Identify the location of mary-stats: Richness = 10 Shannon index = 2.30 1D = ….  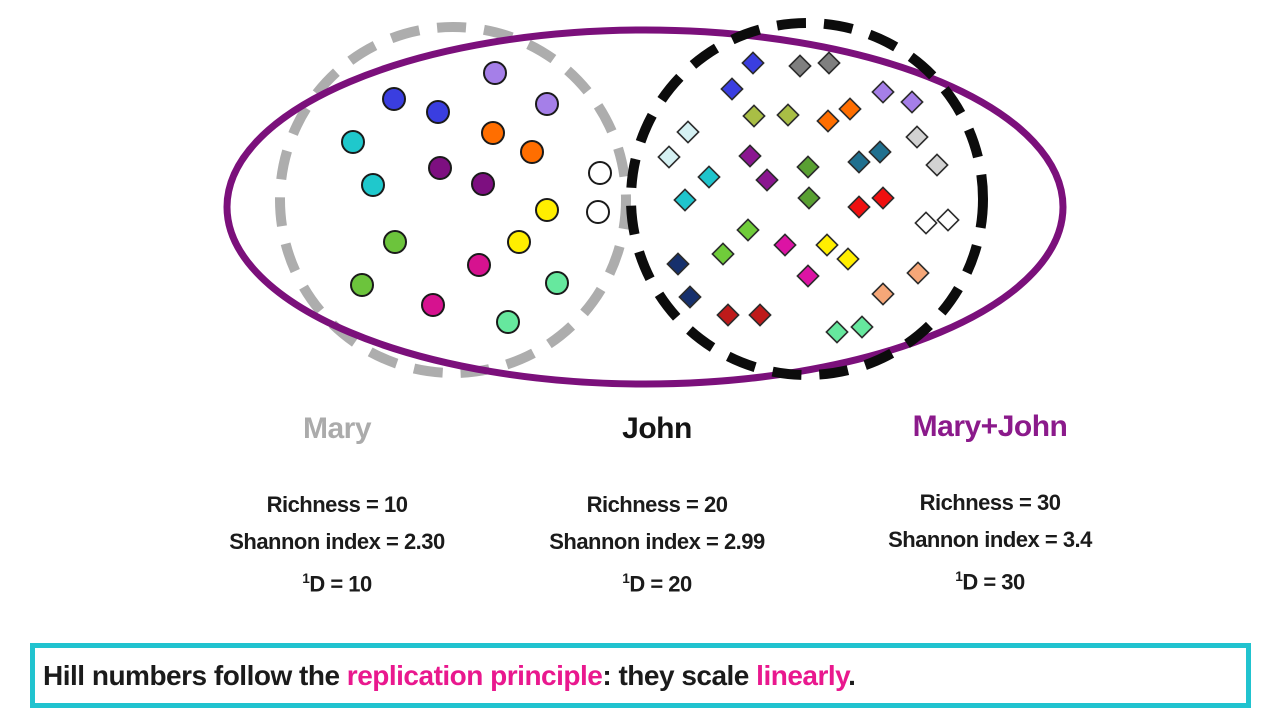
(337, 544).